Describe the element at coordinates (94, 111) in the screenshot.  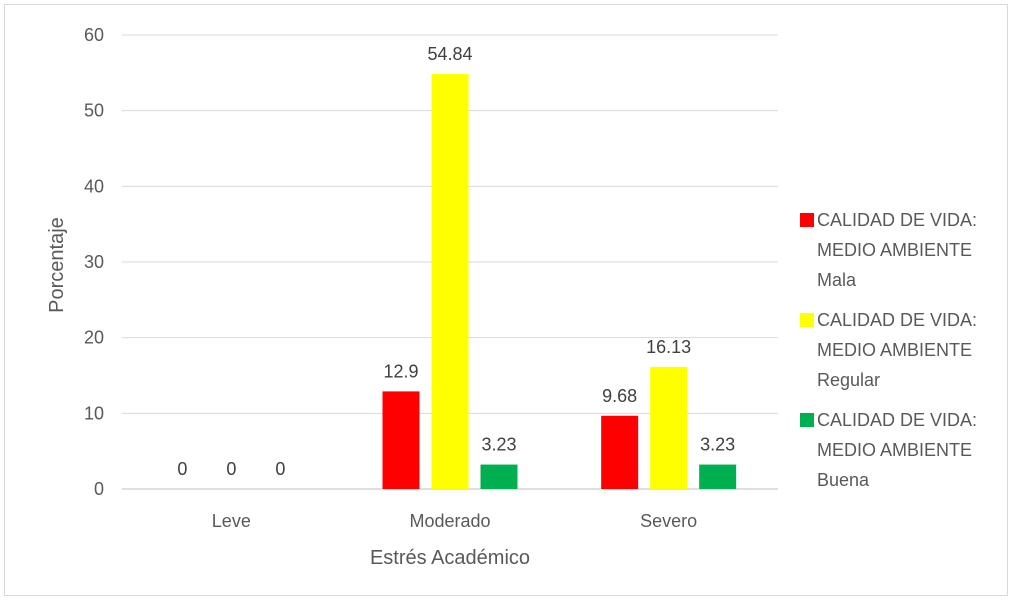
I see `y-tick-label: 50` at that location.